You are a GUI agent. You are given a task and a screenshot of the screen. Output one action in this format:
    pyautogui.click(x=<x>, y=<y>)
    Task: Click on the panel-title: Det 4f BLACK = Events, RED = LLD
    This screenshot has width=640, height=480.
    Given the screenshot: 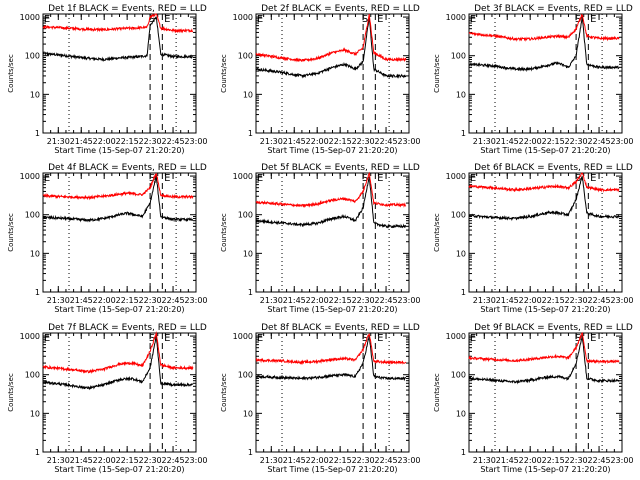 What is the action you would take?
    pyautogui.click(x=127, y=168)
    